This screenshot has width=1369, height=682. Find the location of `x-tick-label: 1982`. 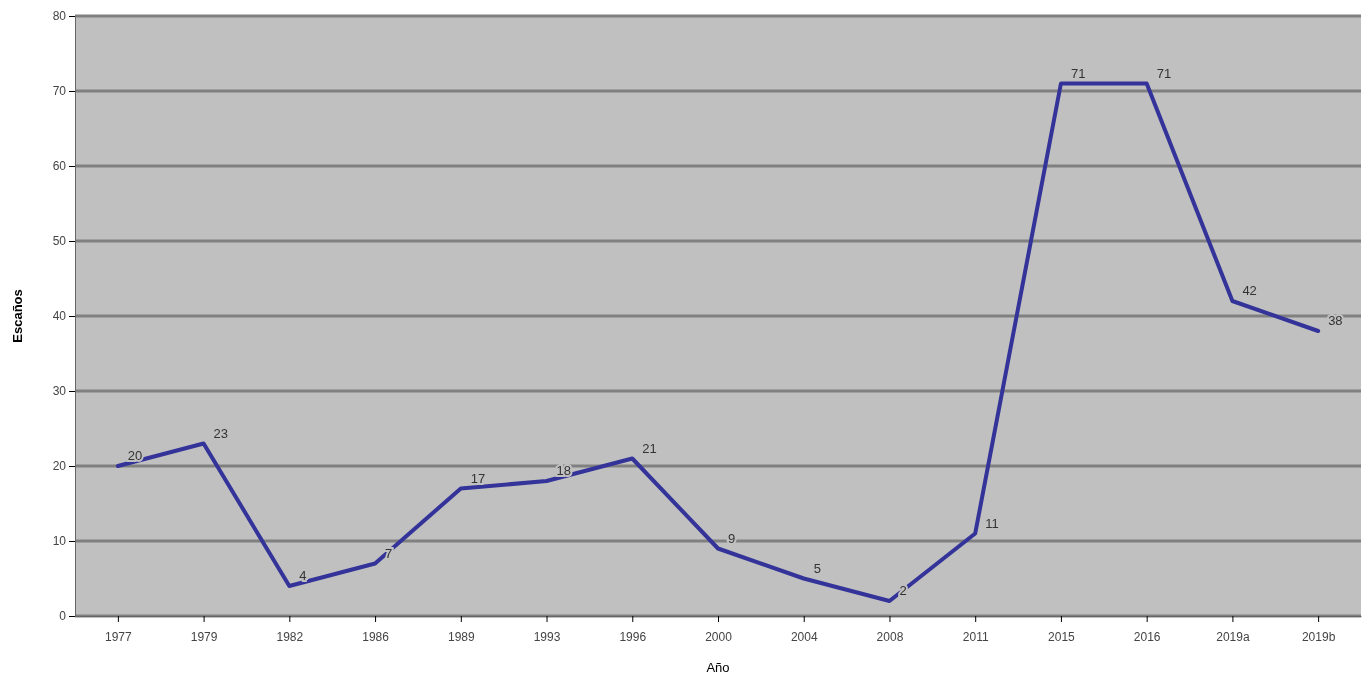

x-tick-label: 1982 is located at coordinates (290, 636).